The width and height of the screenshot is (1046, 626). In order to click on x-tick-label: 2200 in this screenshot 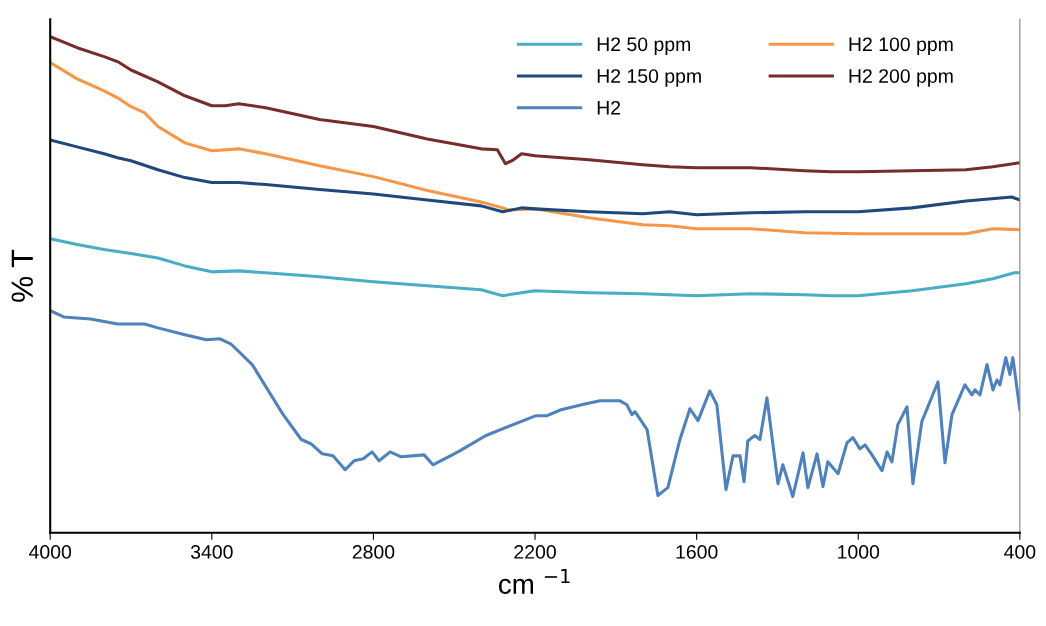, I will do `click(535, 552)`.